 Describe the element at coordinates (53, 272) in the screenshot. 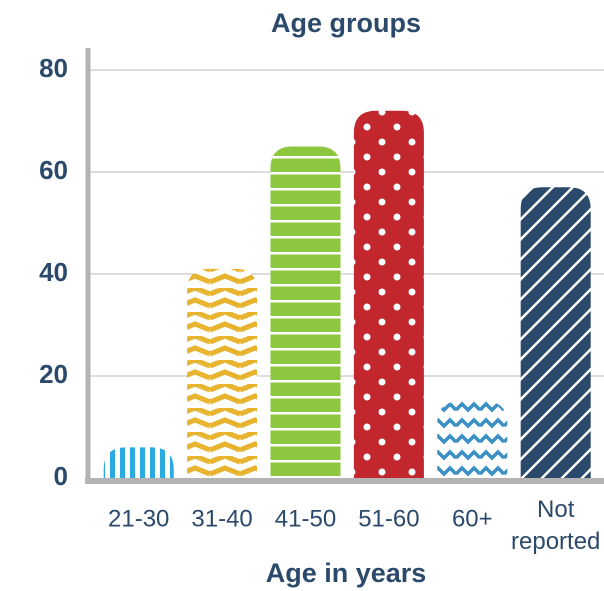

I see `y-tick-label: 40` at that location.